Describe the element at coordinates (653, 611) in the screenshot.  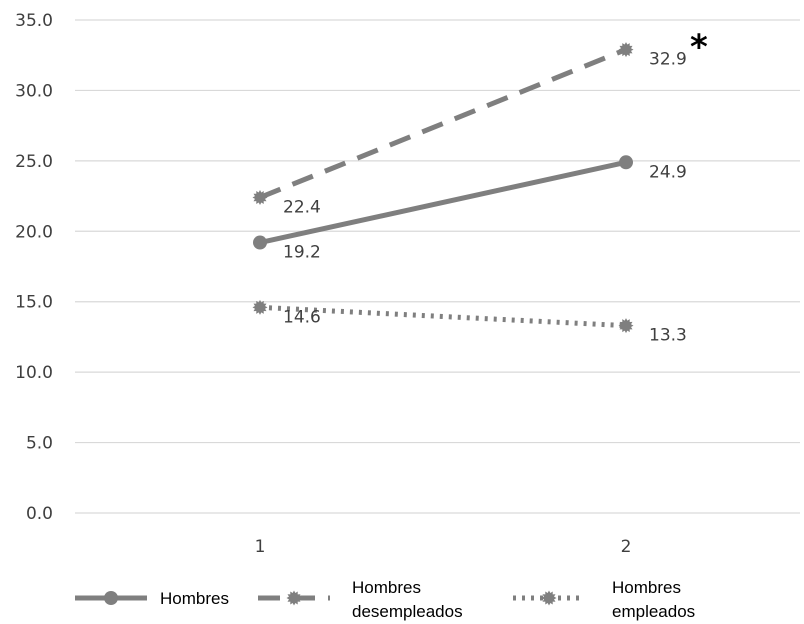
I see `legend-label-line: empleados` at that location.